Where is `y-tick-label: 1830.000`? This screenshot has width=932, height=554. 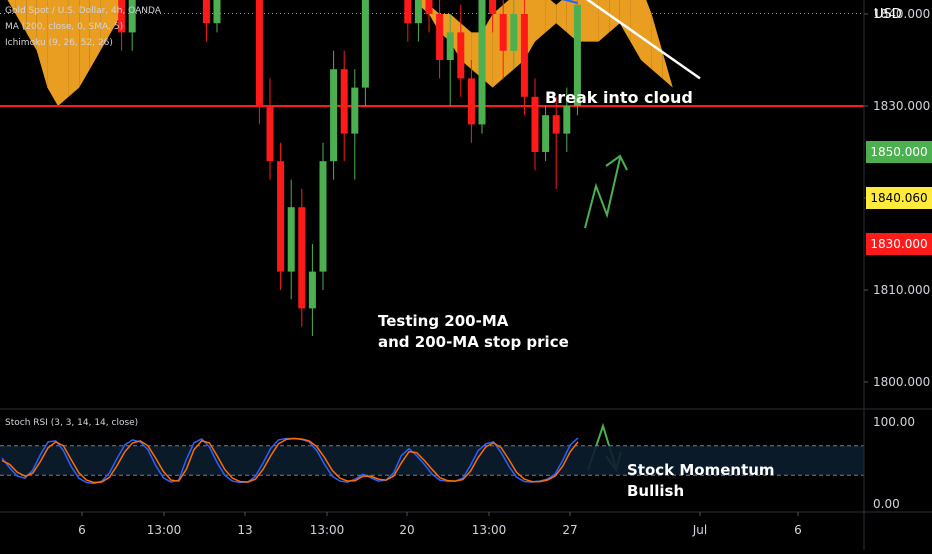 y-tick-label: 1830.000 is located at coordinates (901, 106).